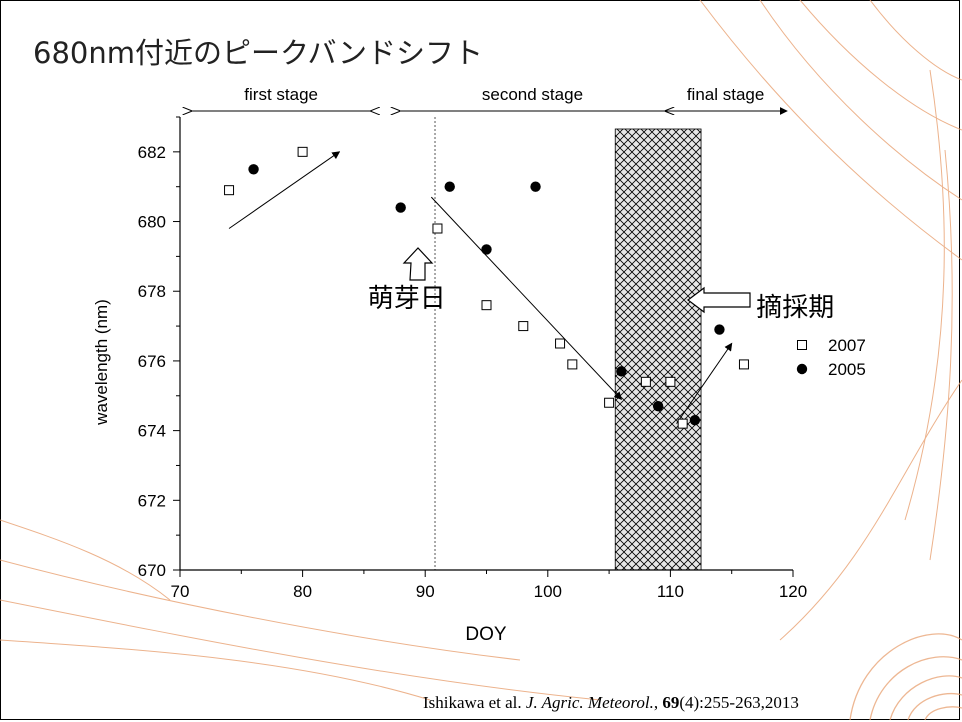 This screenshot has height=722, width=962. Describe the element at coordinates (726, 94) in the screenshot. I see `stage-label-3: final stage` at that location.